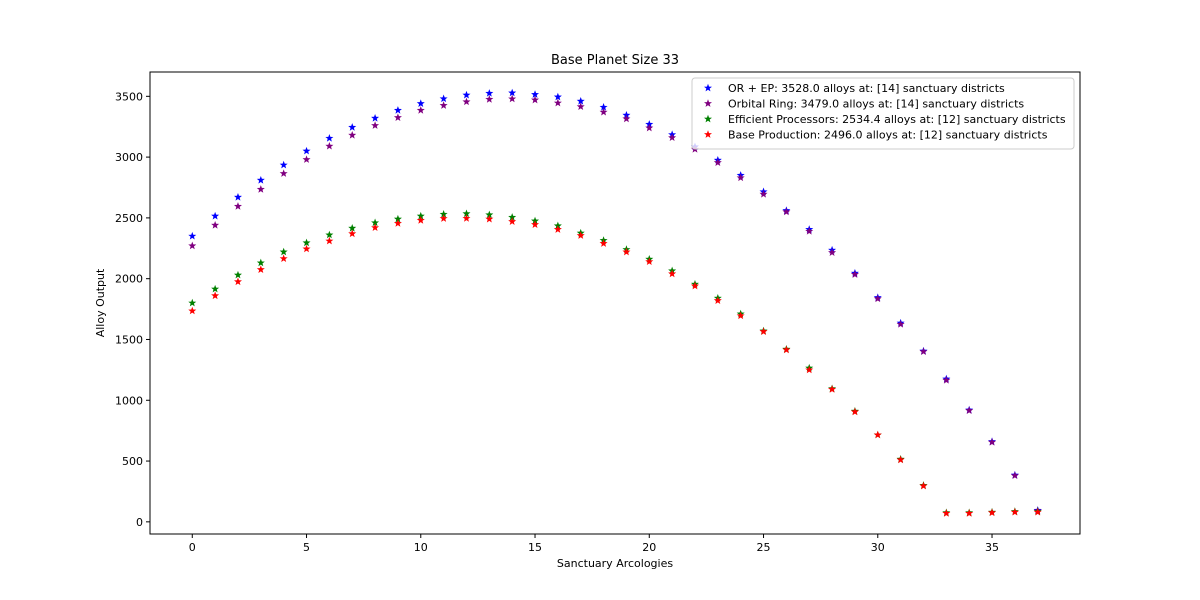 The height and width of the screenshot is (600, 1200). I want to click on x-tick-label: 15, so click(535, 547).